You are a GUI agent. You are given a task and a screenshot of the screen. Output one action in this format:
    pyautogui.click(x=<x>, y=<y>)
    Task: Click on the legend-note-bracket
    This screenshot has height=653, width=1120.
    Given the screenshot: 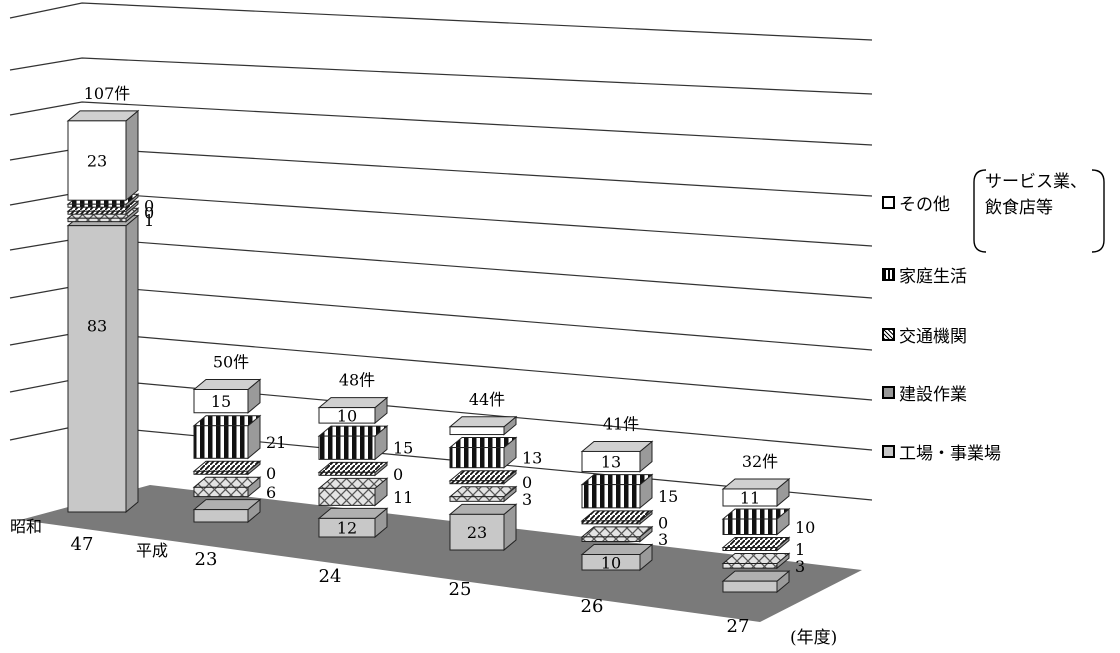 What is the action you would take?
    pyautogui.click(x=1039, y=211)
    